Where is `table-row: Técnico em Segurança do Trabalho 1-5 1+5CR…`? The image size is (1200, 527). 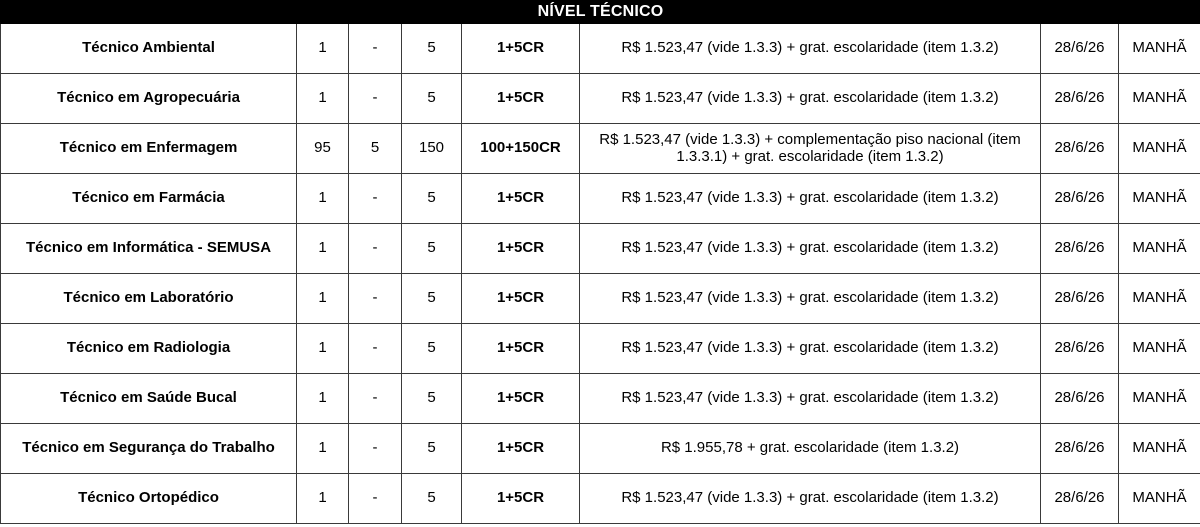
table-row: Técnico em Segurança do Trabalho 1-5 1+5CR… is located at coordinates (600, 448).